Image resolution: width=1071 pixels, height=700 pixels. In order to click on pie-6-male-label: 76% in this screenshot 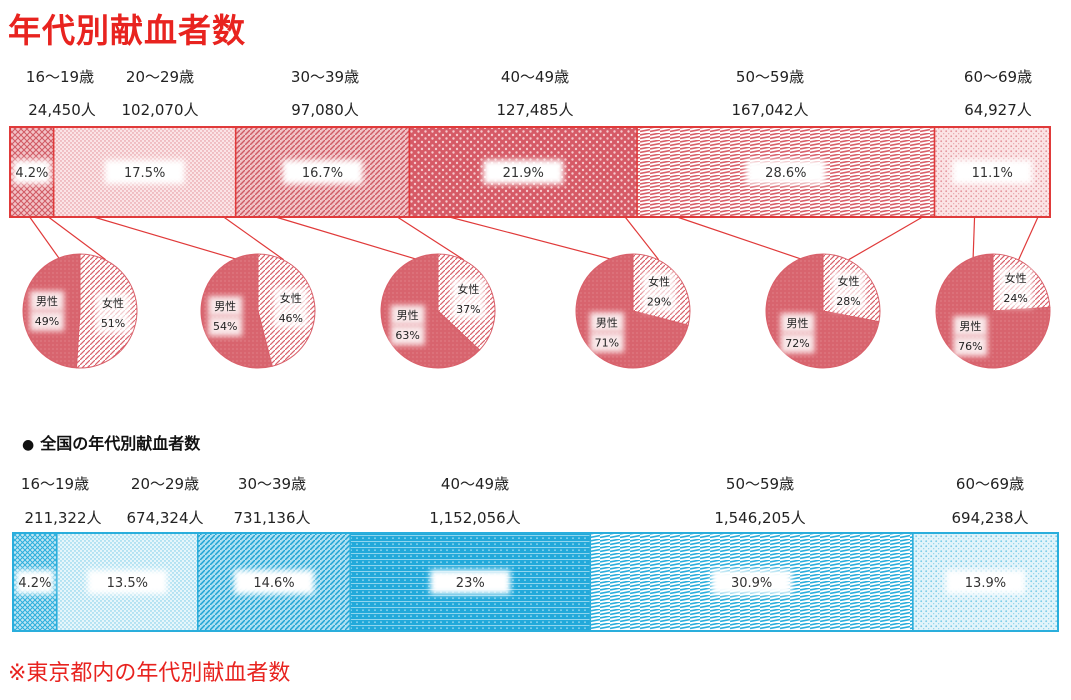, I will do `click(970, 346)`.